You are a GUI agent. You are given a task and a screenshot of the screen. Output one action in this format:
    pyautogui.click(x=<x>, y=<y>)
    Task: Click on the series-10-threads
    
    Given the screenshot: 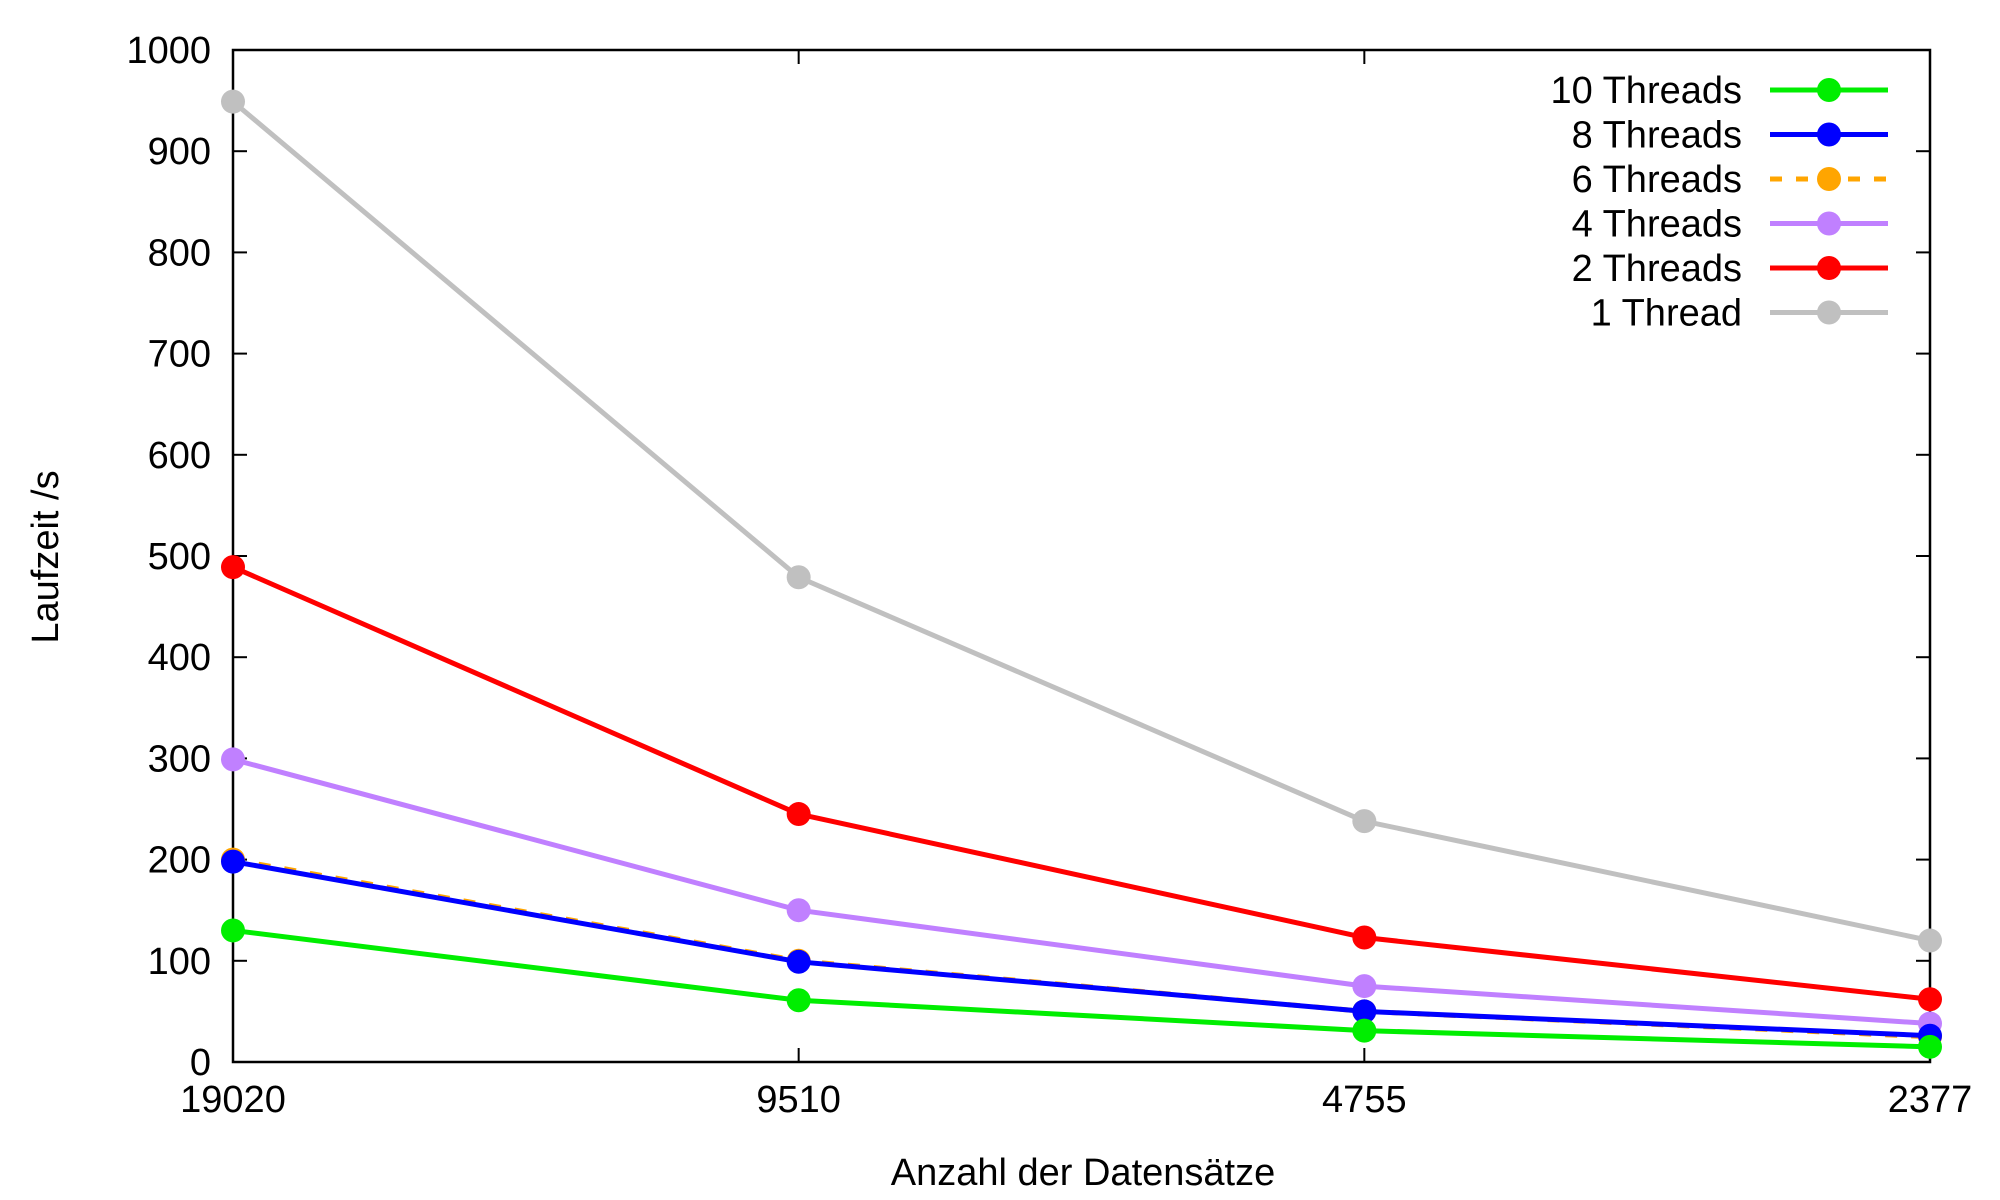 What is the action you would take?
    pyautogui.click(x=1081, y=988)
    